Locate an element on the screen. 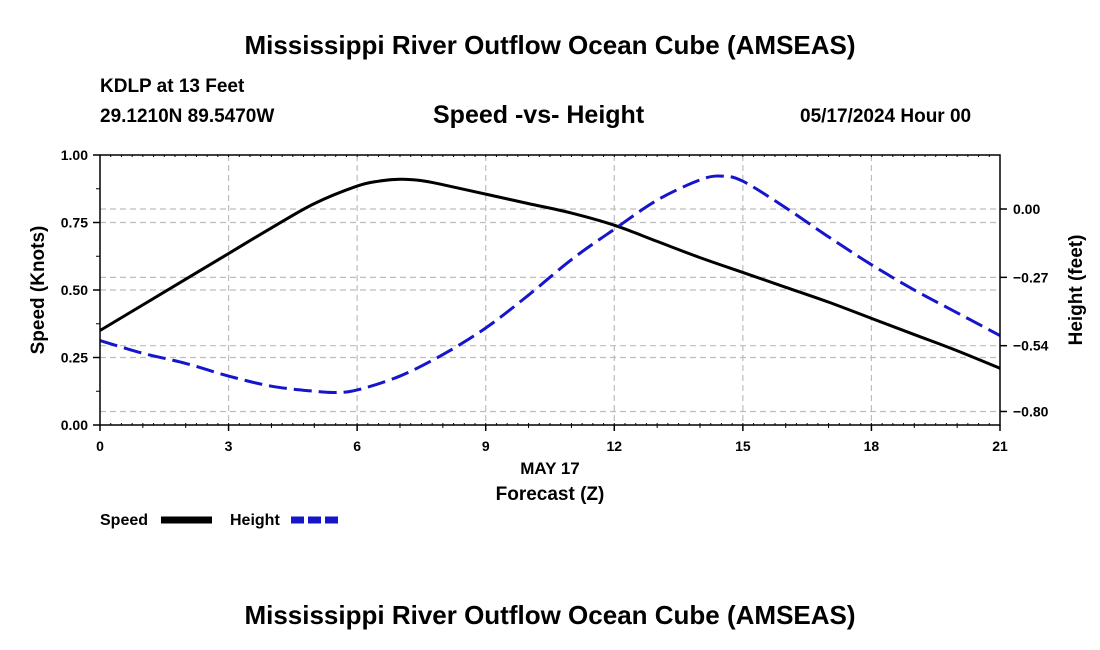 This screenshot has width=1100, height=650. y-tick-label-left: 0.00 is located at coordinates (74, 425).